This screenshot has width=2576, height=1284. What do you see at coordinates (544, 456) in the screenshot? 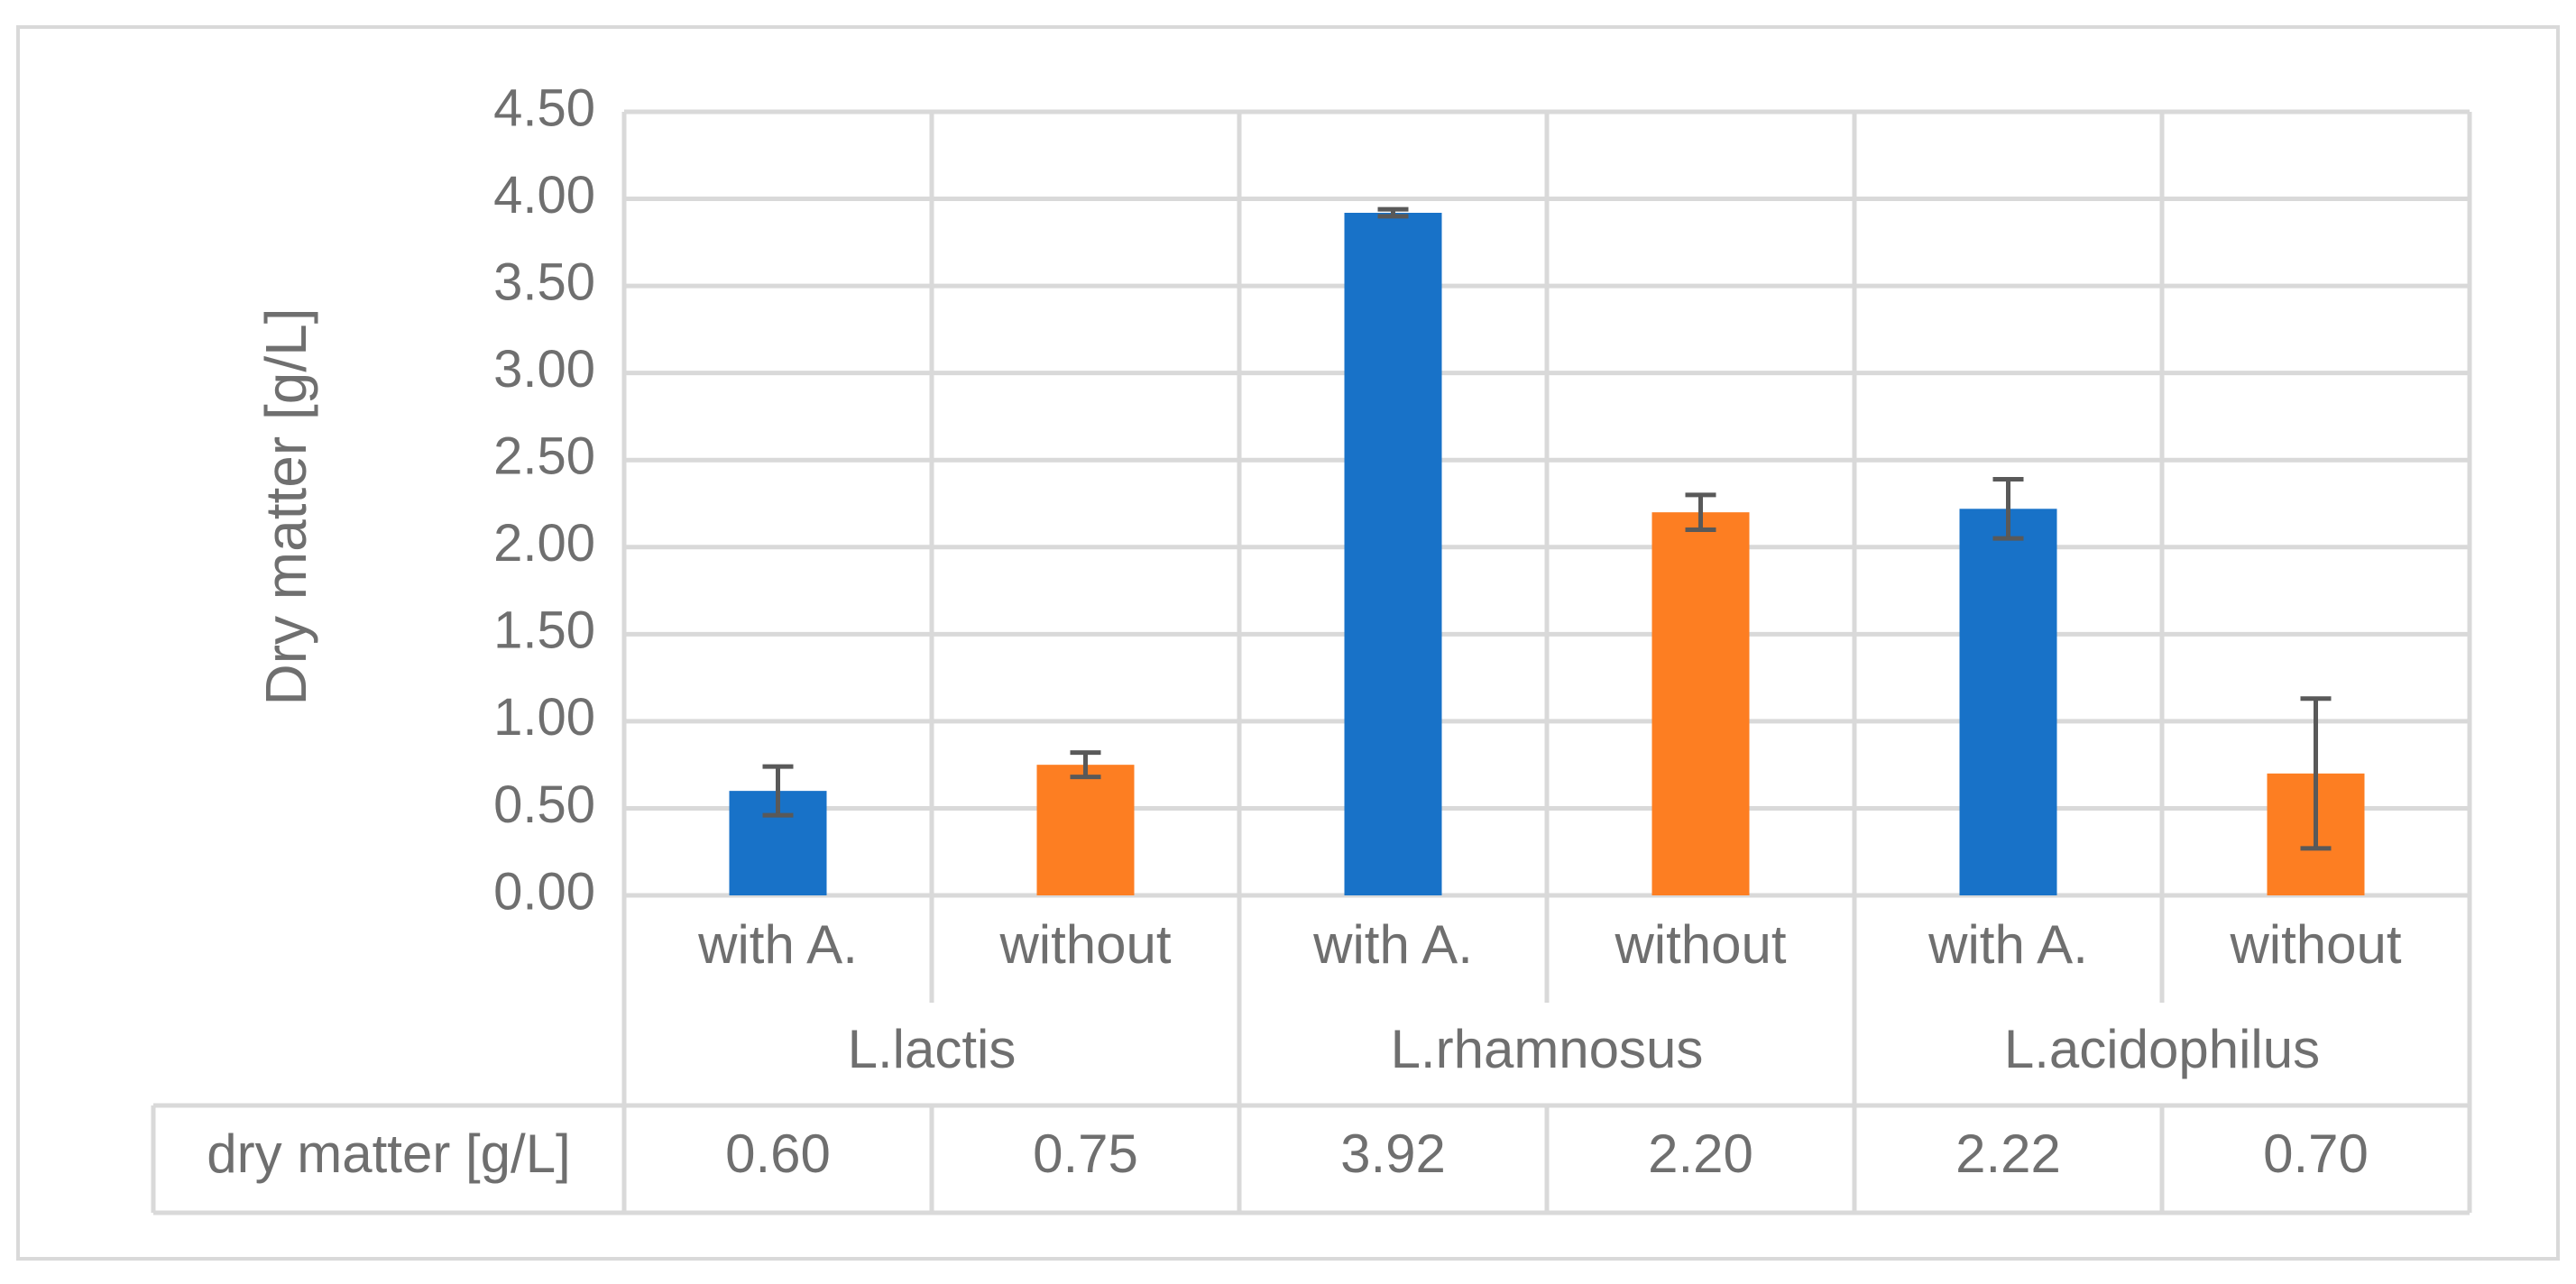
I see `y-tick-label: 2.50` at bounding box center [544, 456].